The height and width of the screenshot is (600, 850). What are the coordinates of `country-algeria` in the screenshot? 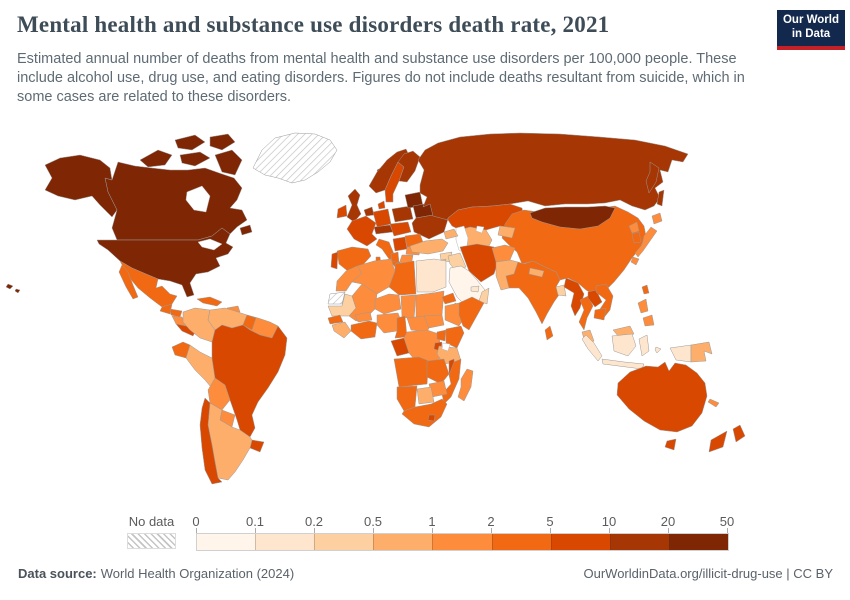 It's located at (373, 276).